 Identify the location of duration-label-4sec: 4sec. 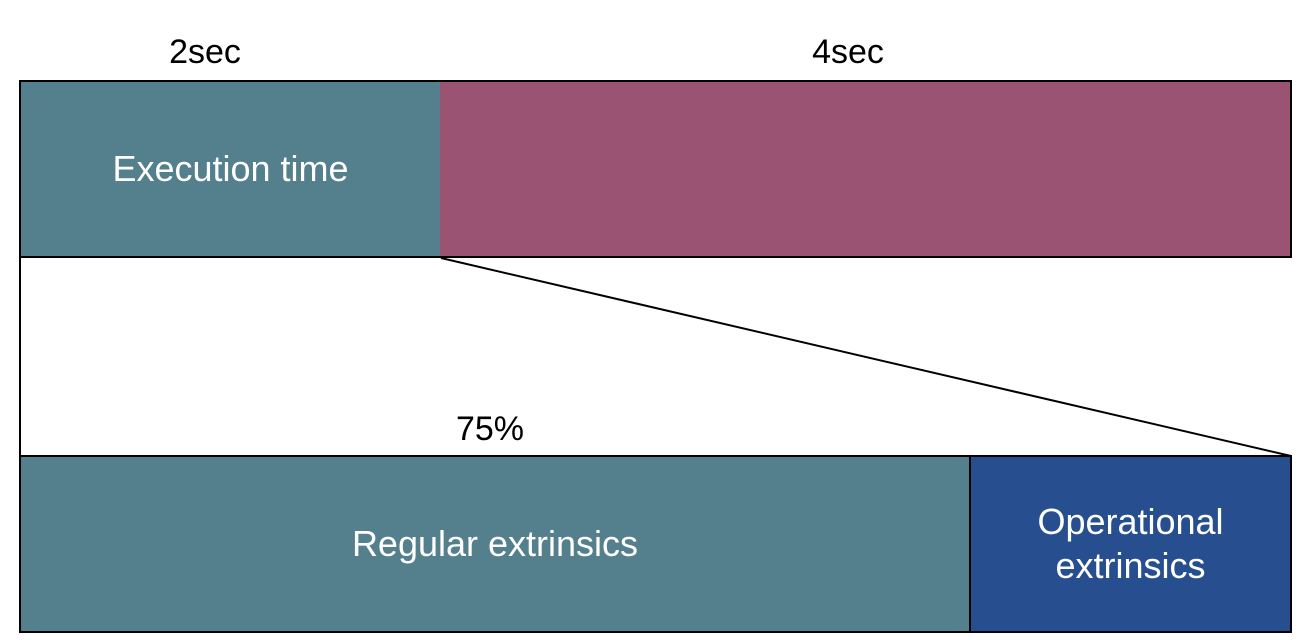
(848, 52).